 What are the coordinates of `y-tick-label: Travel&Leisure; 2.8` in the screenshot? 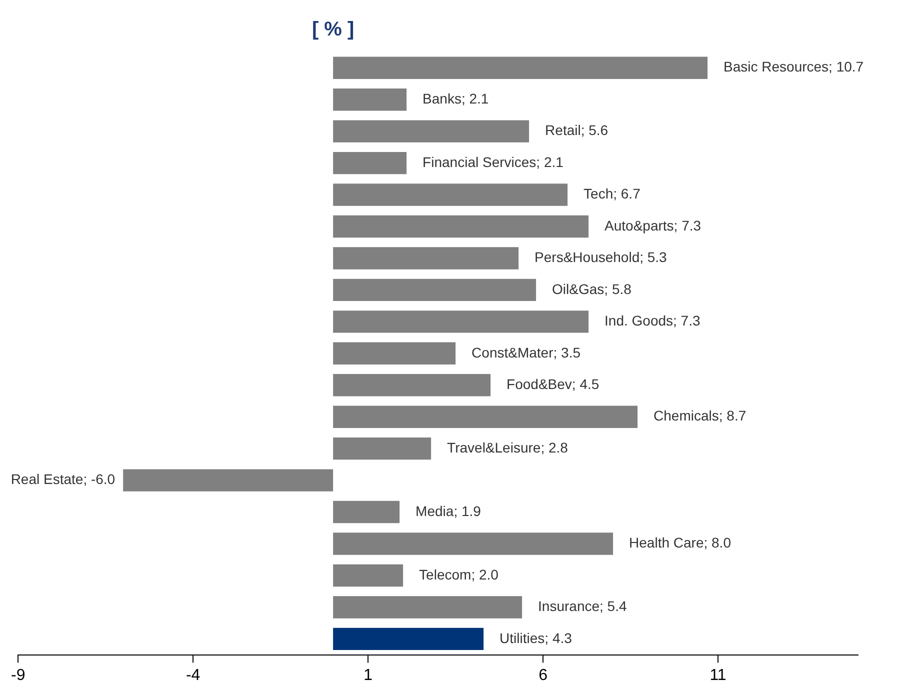 It's located at (507, 447).